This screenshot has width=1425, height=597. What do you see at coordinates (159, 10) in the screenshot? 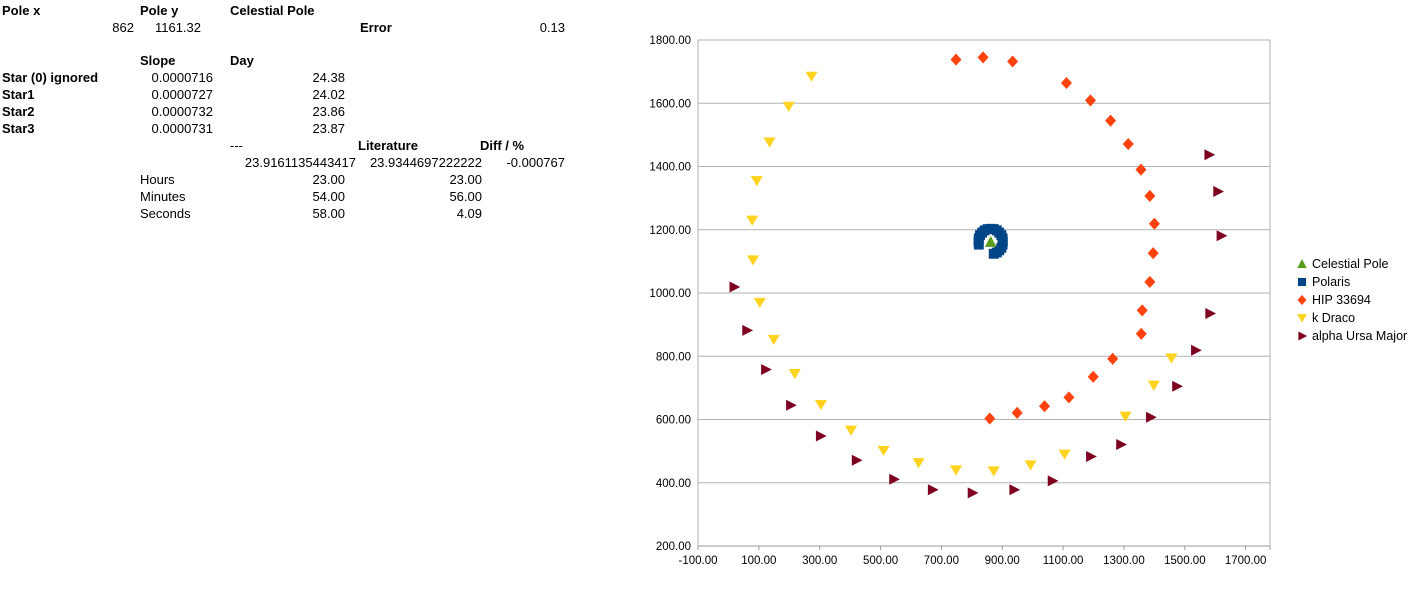
I see `pole-y-label: Pole y` at bounding box center [159, 10].